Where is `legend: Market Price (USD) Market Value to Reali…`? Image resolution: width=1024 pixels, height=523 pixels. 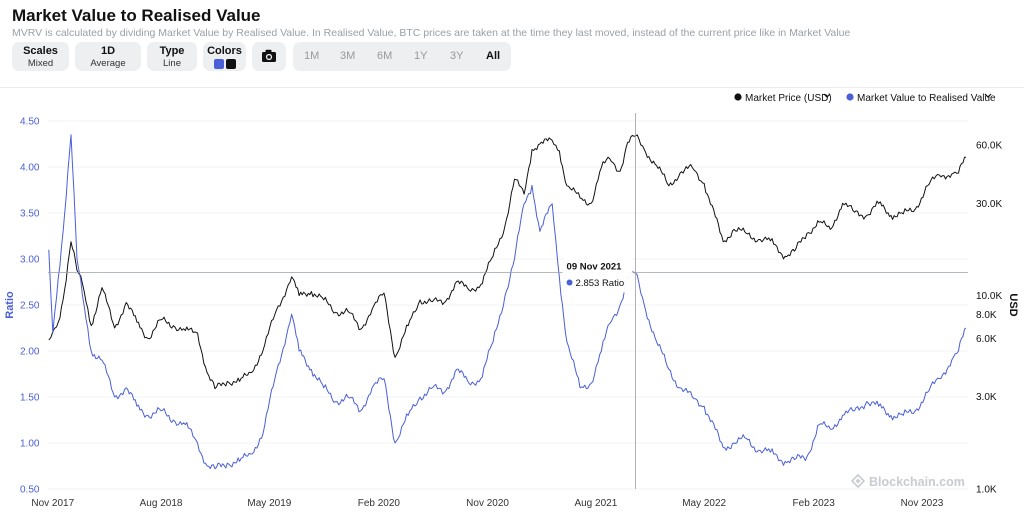 legend: Market Price (USD) Market Value to Reali… is located at coordinates (865, 98).